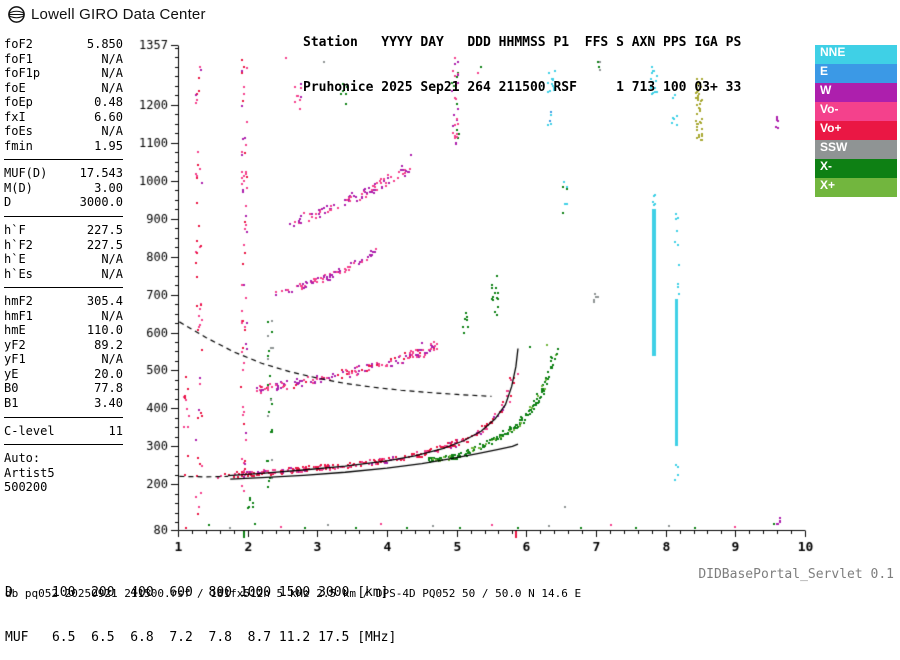 The width and height of the screenshot is (900, 660). What do you see at coordinates (18, 102) in the screenshot?
I see `parameter-label: foEp` at bounding box center [18, 102].